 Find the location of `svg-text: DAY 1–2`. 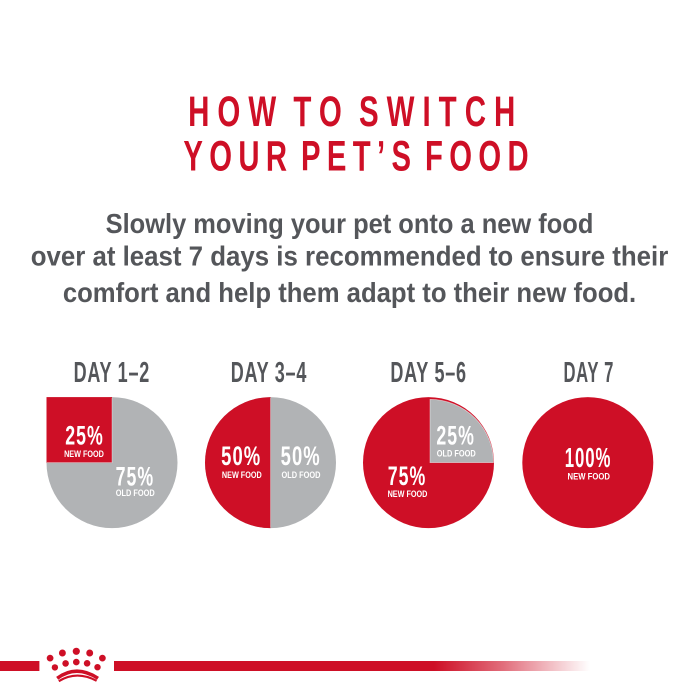

svg-text: DAY 1–2 is located at coordinates (112, 373).